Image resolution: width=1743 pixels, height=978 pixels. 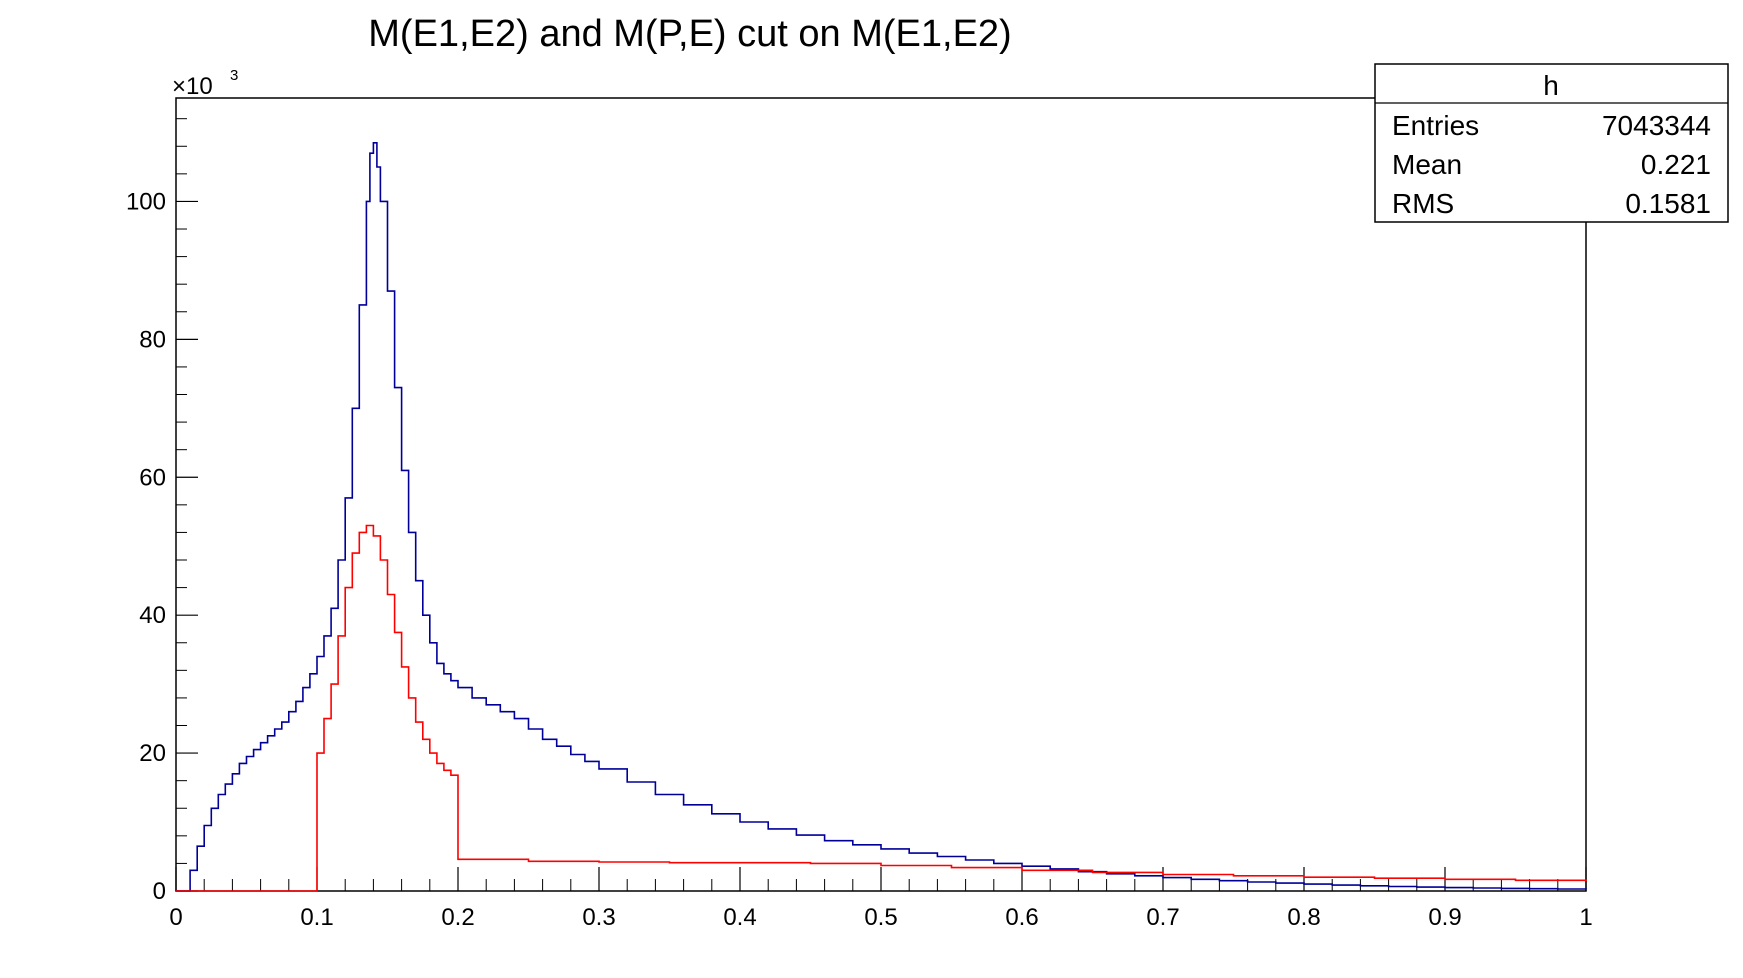 I want to click on stats-box-name: h, so click(x=1551, y=85).